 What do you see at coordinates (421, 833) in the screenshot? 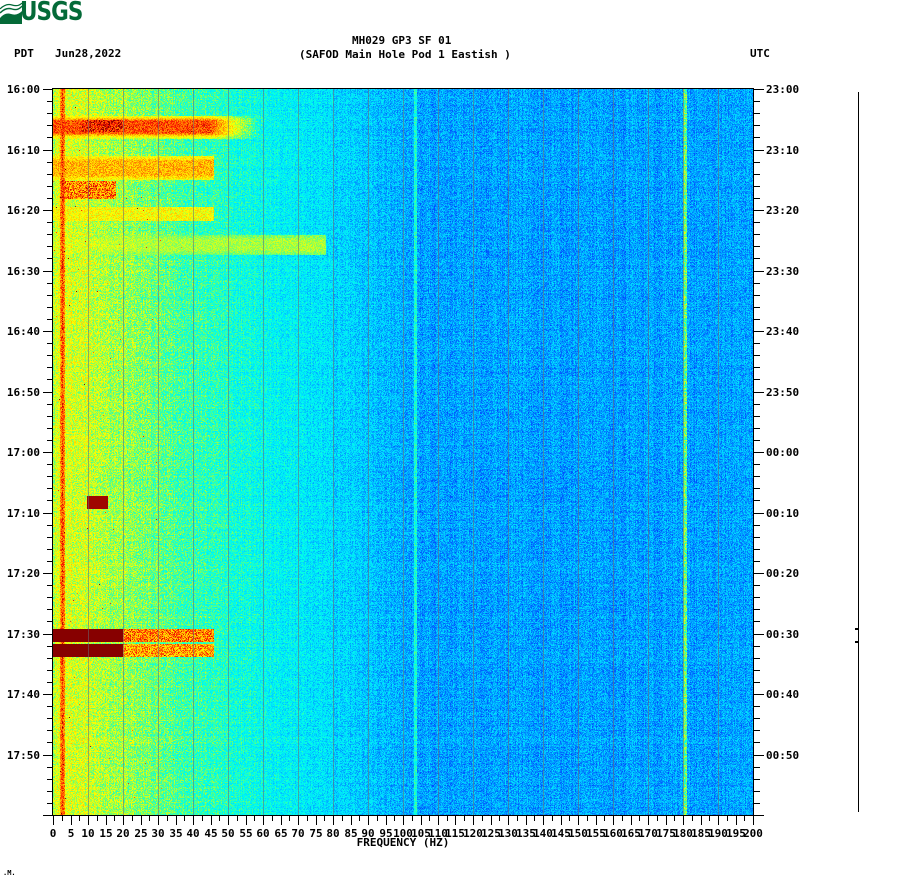
I see `x-tick-label-105: 105` at bounding box center [421, 833].